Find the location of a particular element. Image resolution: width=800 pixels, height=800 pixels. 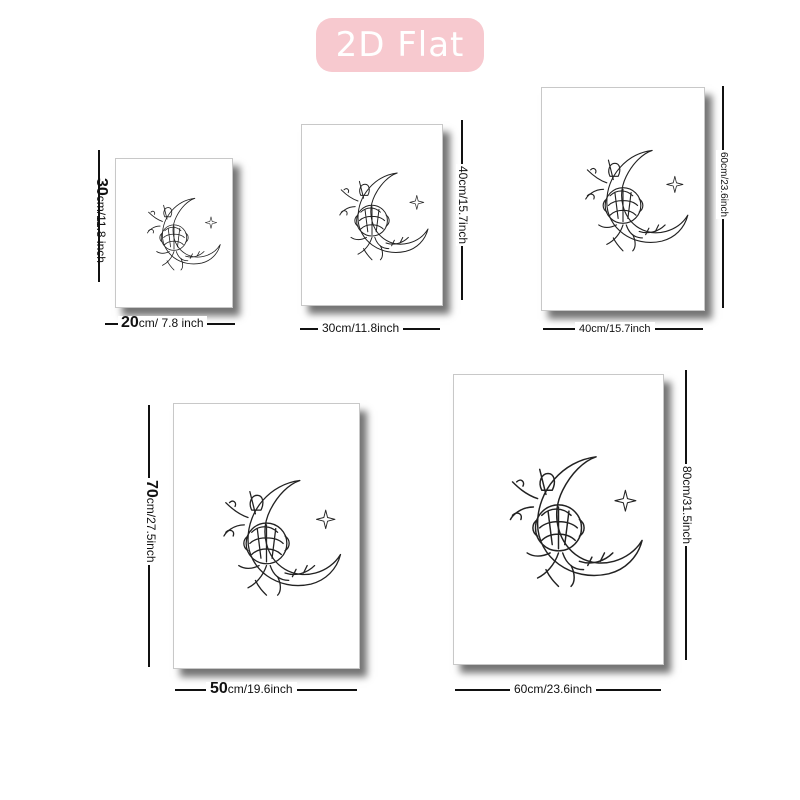

poster-40x60 is located at coordinates (623, 199).